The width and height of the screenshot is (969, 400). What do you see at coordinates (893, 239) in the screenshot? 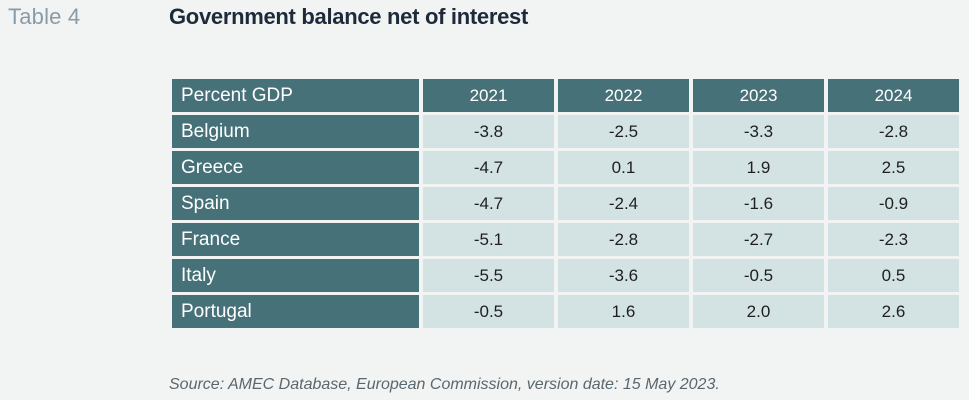
I see `table-cell: -2.3` at bounding box center [893, 239].